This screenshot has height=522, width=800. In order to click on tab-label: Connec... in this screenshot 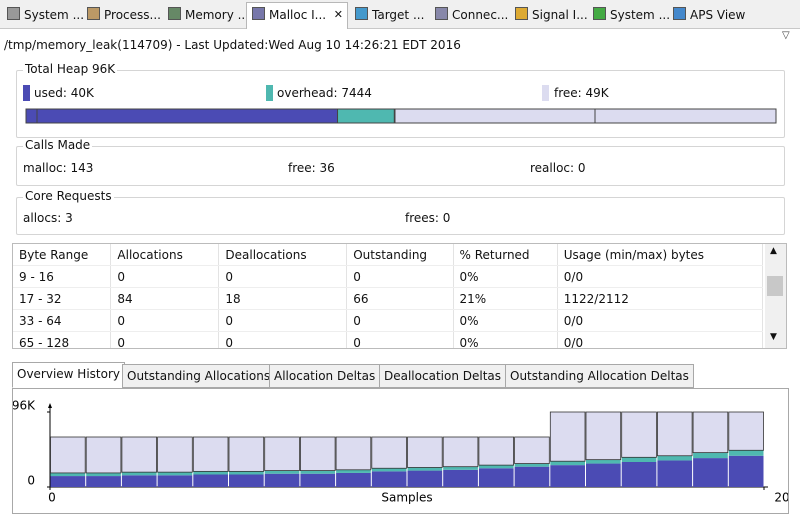, I will do `click(480, 15)`.